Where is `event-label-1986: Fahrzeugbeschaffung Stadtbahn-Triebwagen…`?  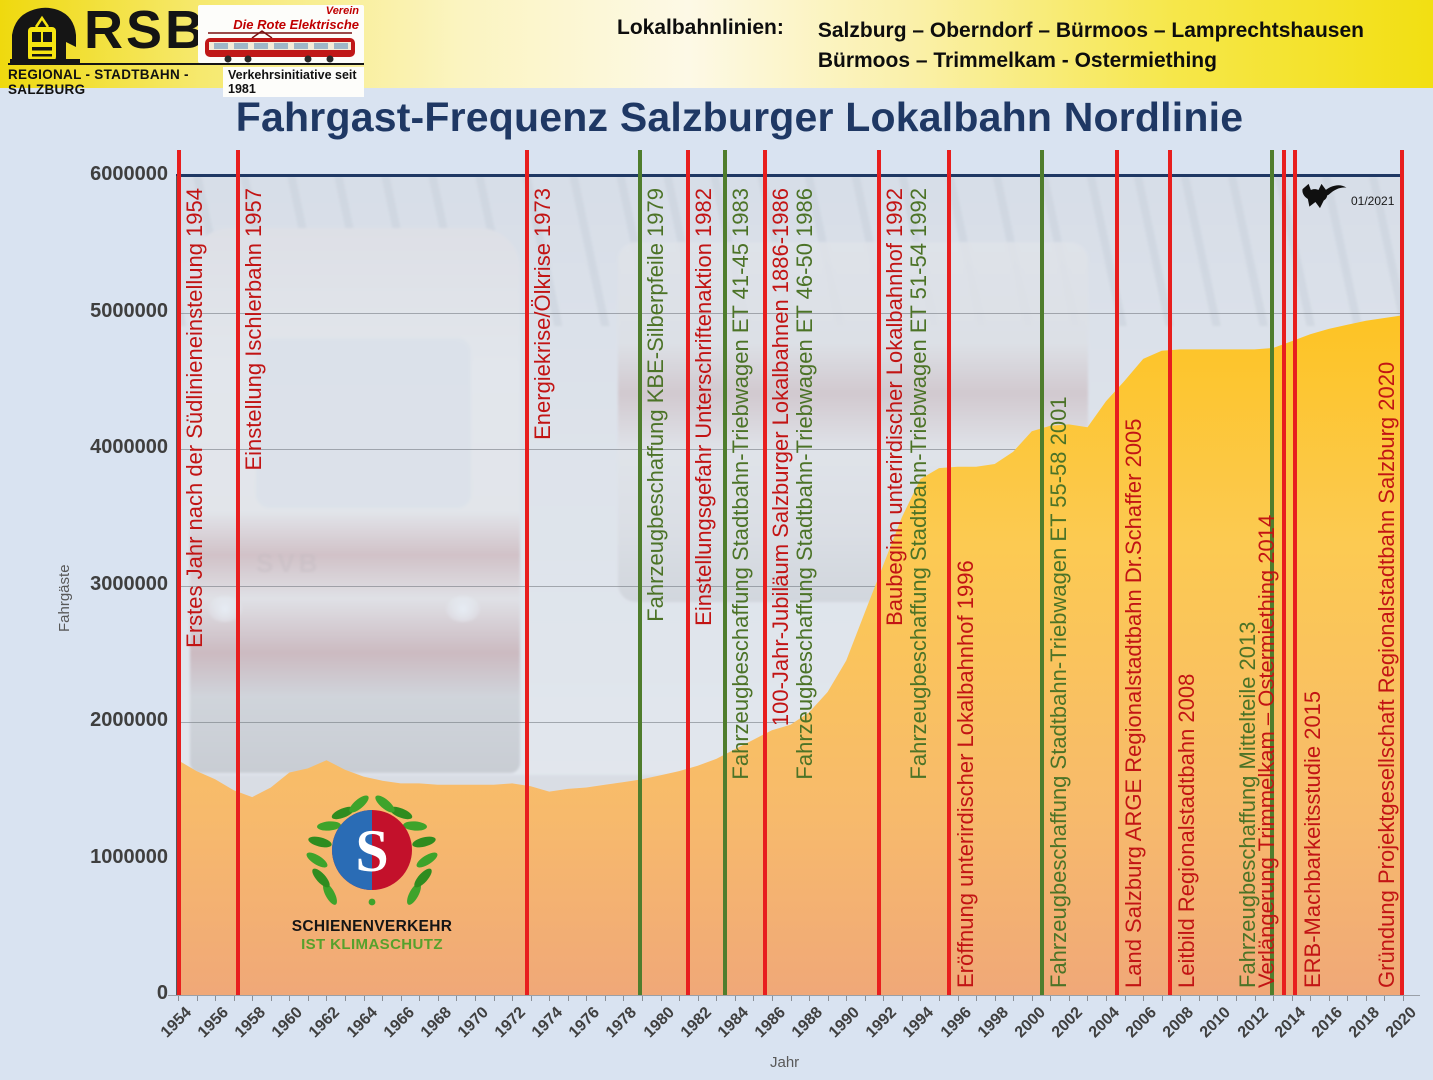
event-label-1986: Fahrzeugbeschaffung Stadtbahn-Triebwagen… is located at coordinates (804, 484).